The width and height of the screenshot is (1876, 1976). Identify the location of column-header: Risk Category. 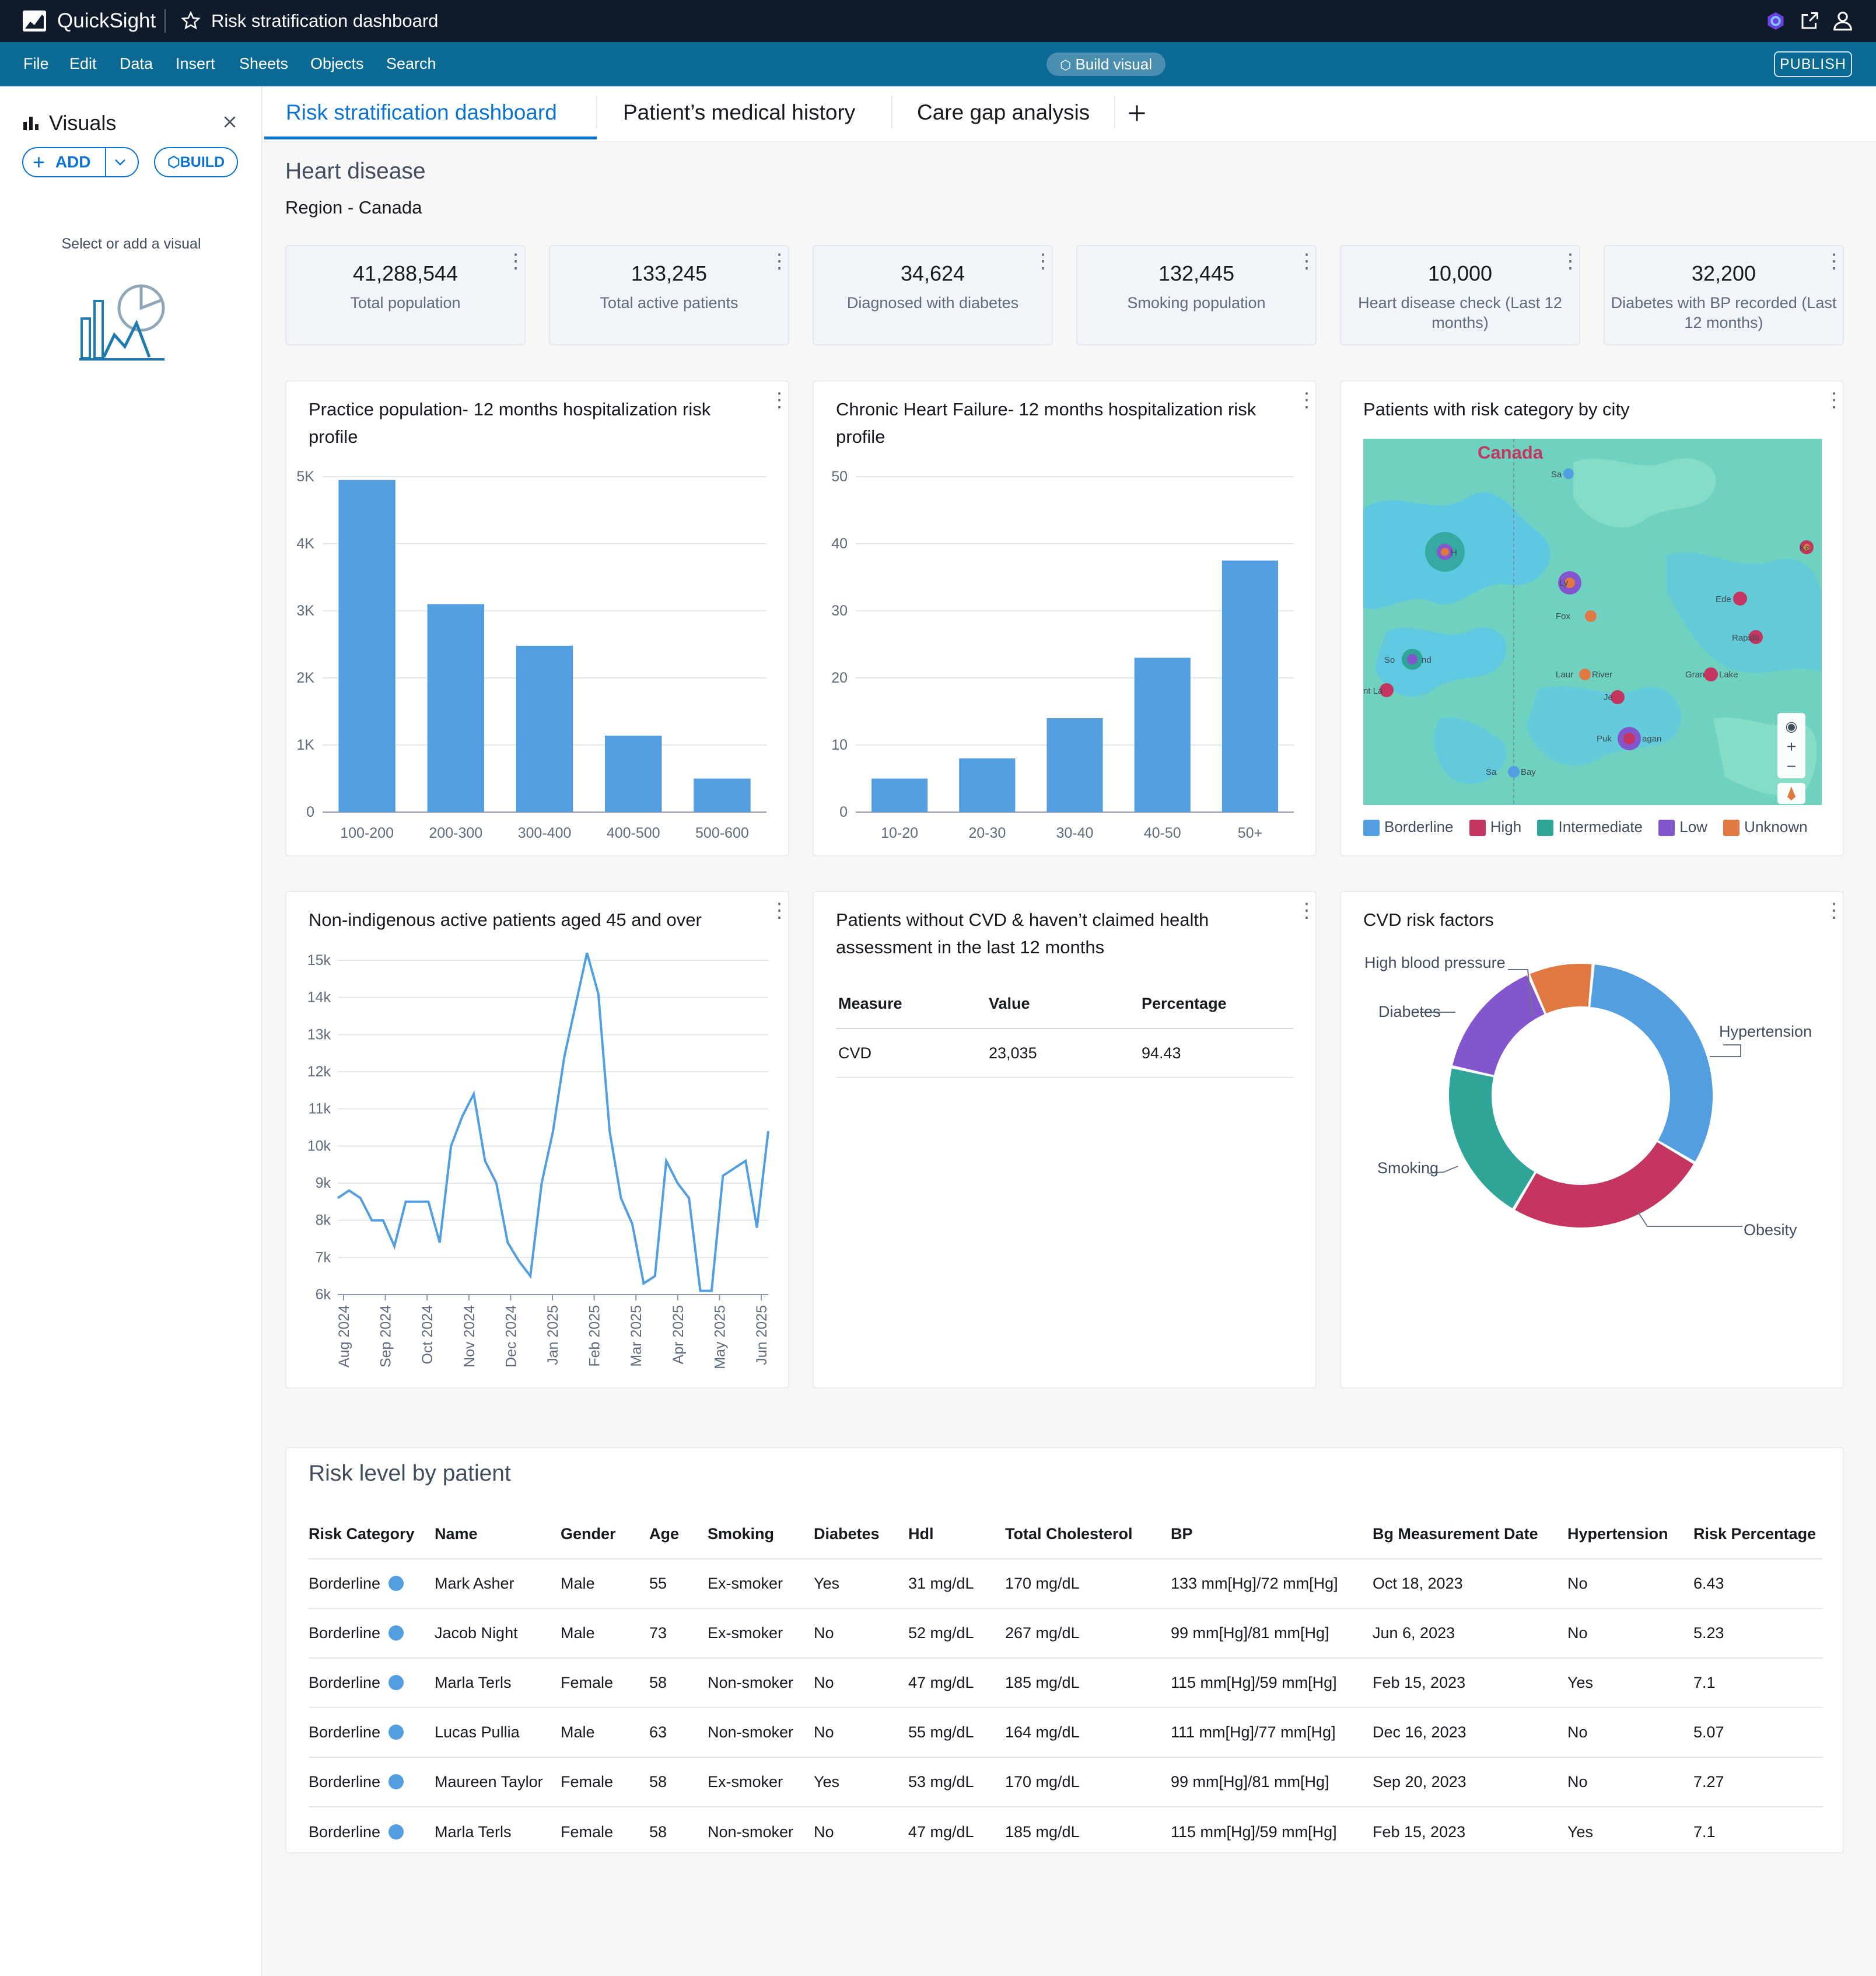
(362, 1534).